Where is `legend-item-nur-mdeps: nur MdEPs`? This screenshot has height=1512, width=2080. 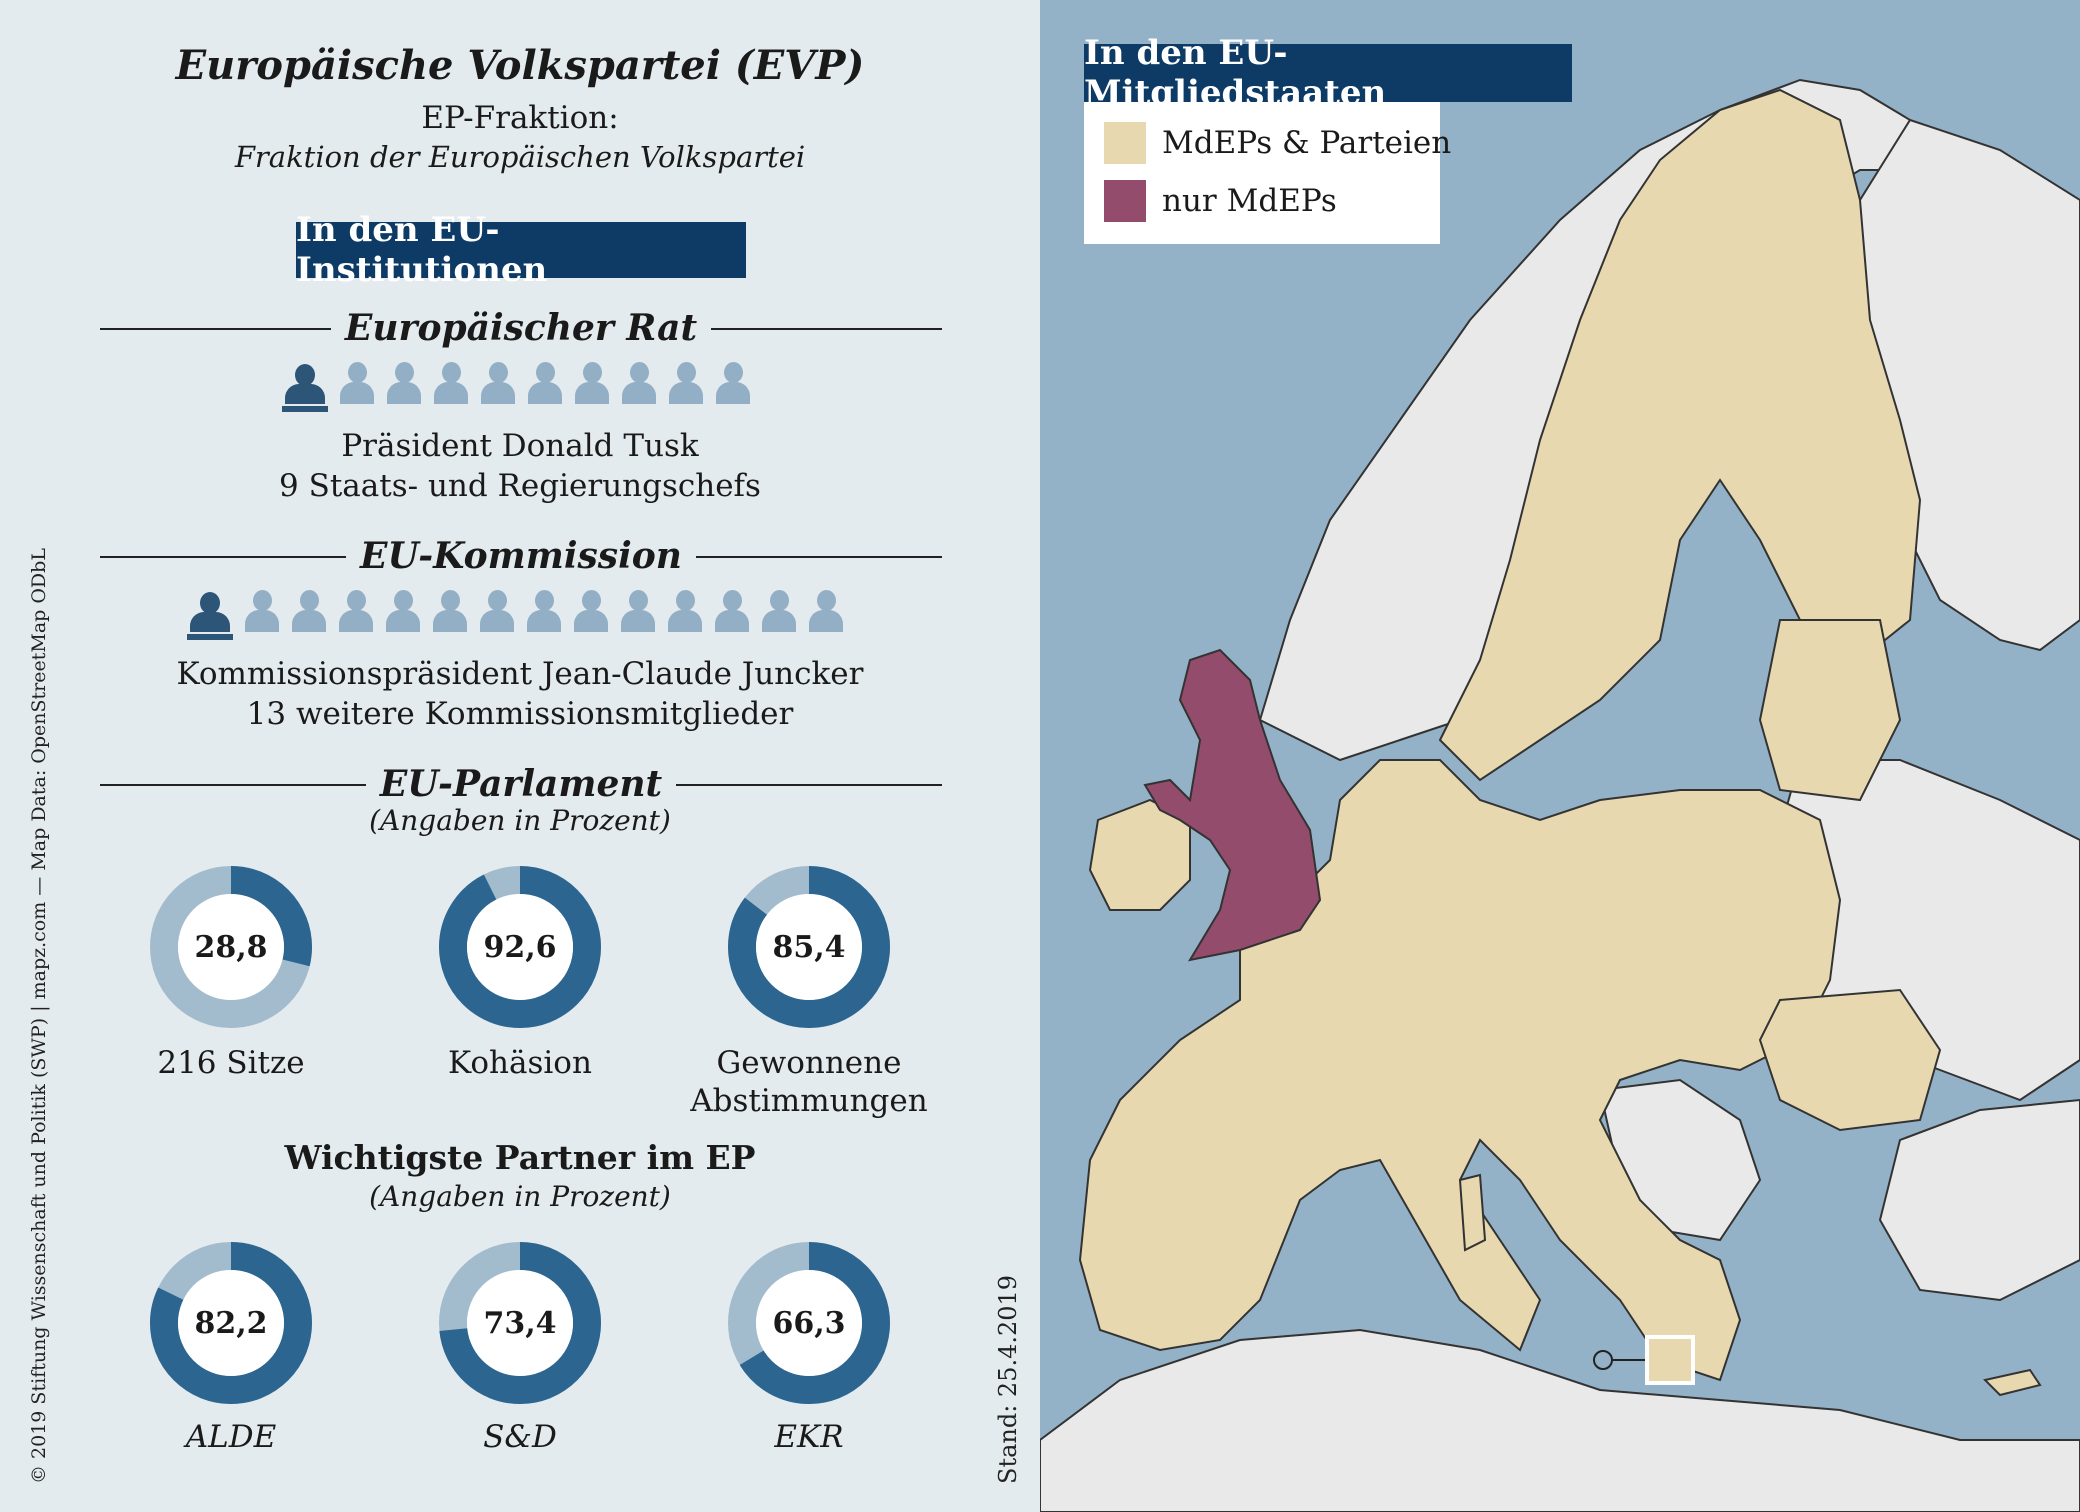 legend-item-nur-mdeps: nur MdEPs is located at coordinates (1220, 201).